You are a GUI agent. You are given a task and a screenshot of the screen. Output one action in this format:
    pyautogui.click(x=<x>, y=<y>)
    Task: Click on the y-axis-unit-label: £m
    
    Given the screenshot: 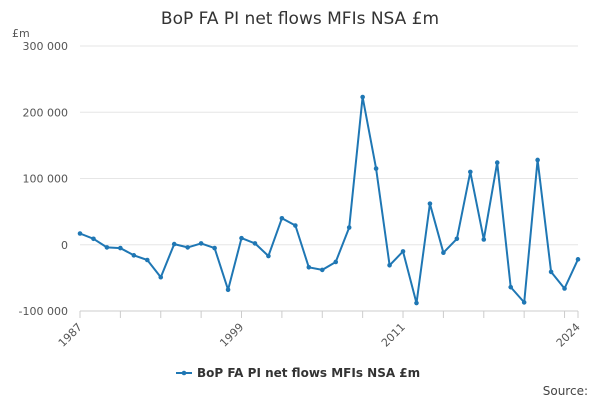 What is the action you would take?
    pyautogui.click(x=21, y=33)
    